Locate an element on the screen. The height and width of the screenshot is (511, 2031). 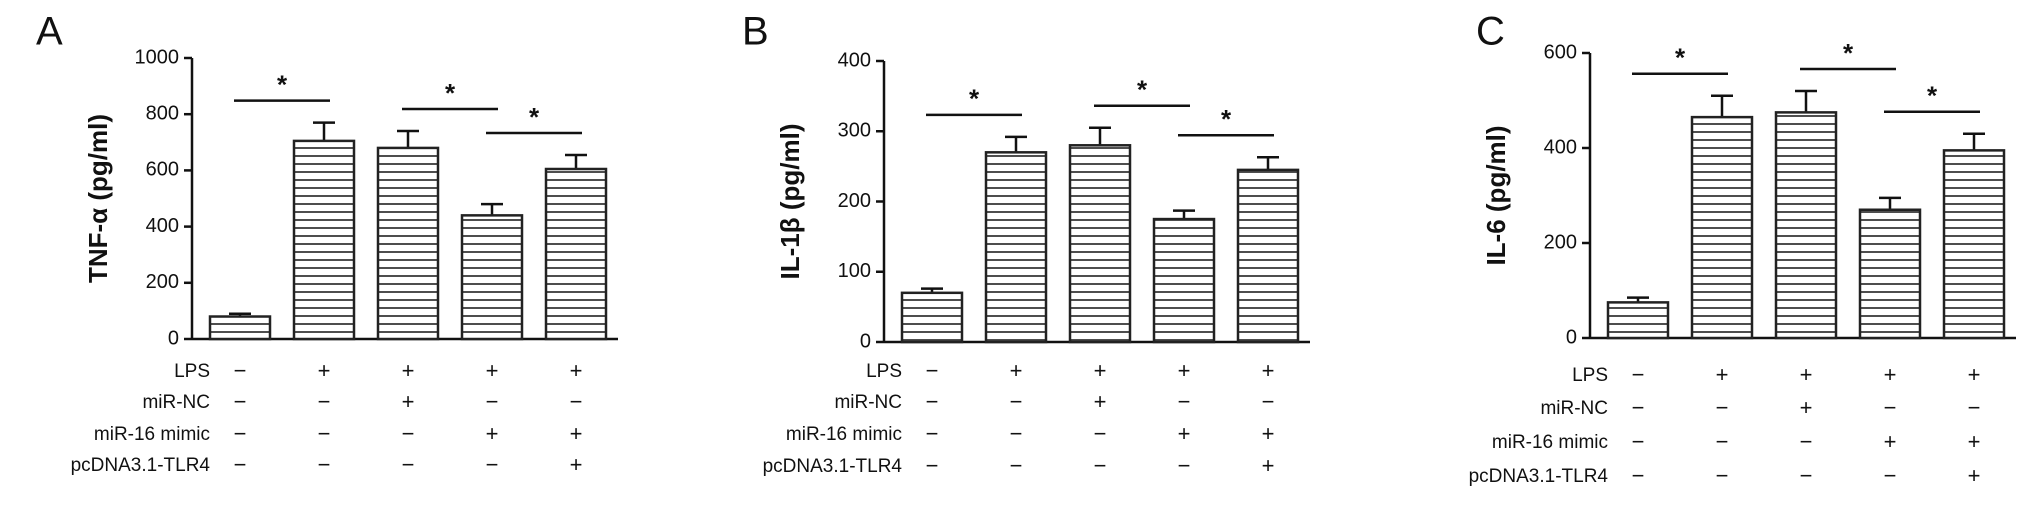
y-axis-label: IL-1β (pg/ml) is located at coordinates (790, 202).